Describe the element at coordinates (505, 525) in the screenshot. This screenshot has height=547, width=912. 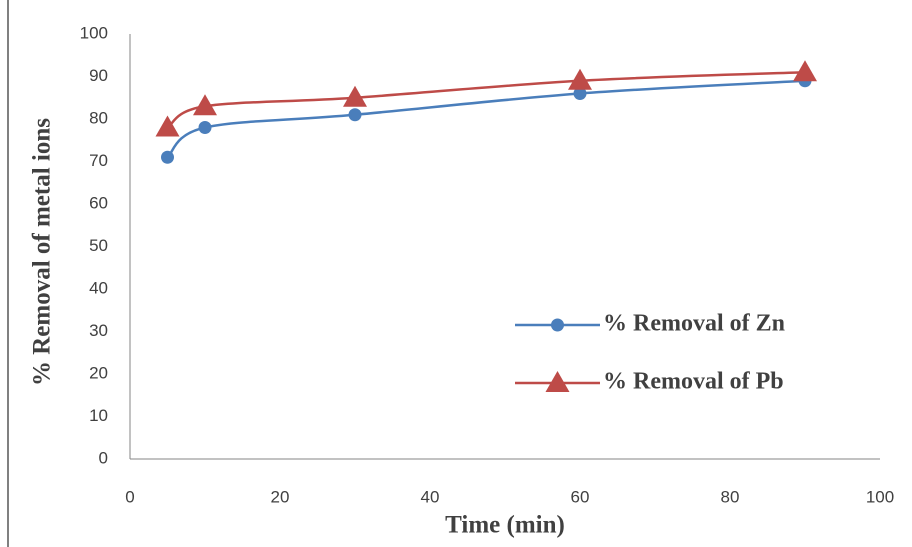
I see `x-axis-title: Time (min)` at that location.